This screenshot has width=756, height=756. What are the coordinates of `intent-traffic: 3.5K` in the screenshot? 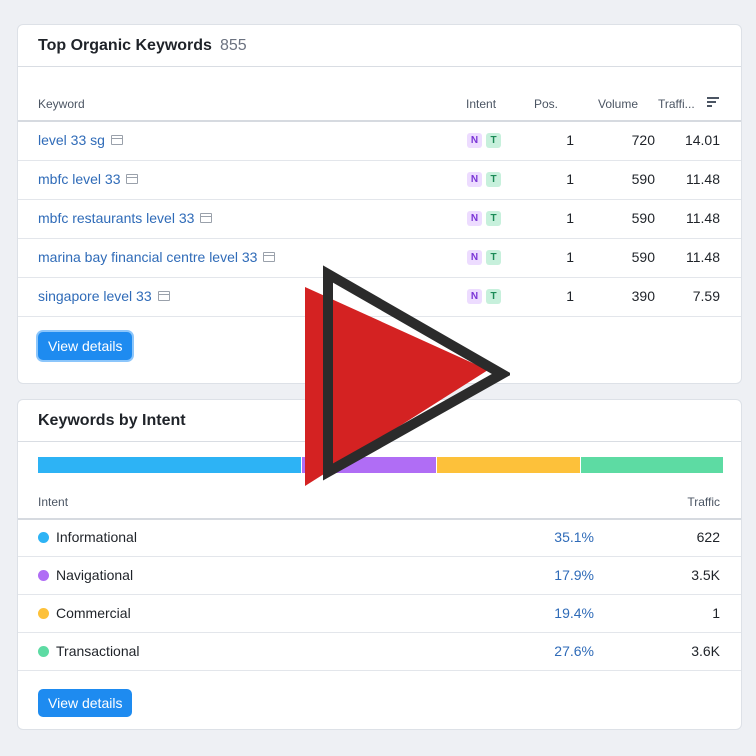 It's located at (705, 575).